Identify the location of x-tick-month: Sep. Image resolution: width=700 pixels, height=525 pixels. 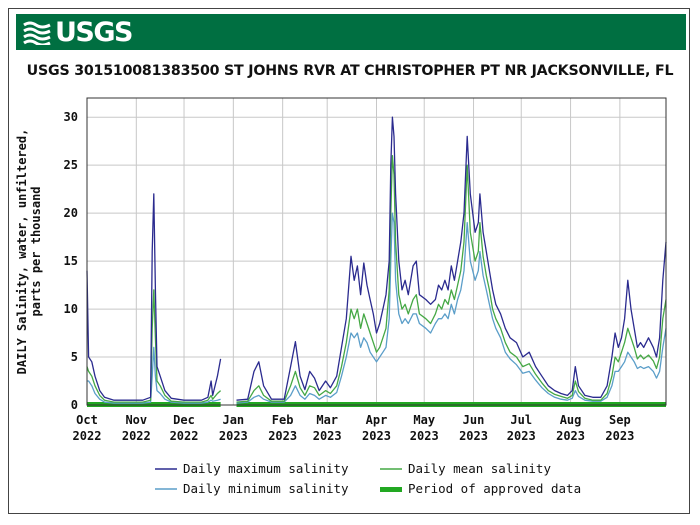
(620, 420).